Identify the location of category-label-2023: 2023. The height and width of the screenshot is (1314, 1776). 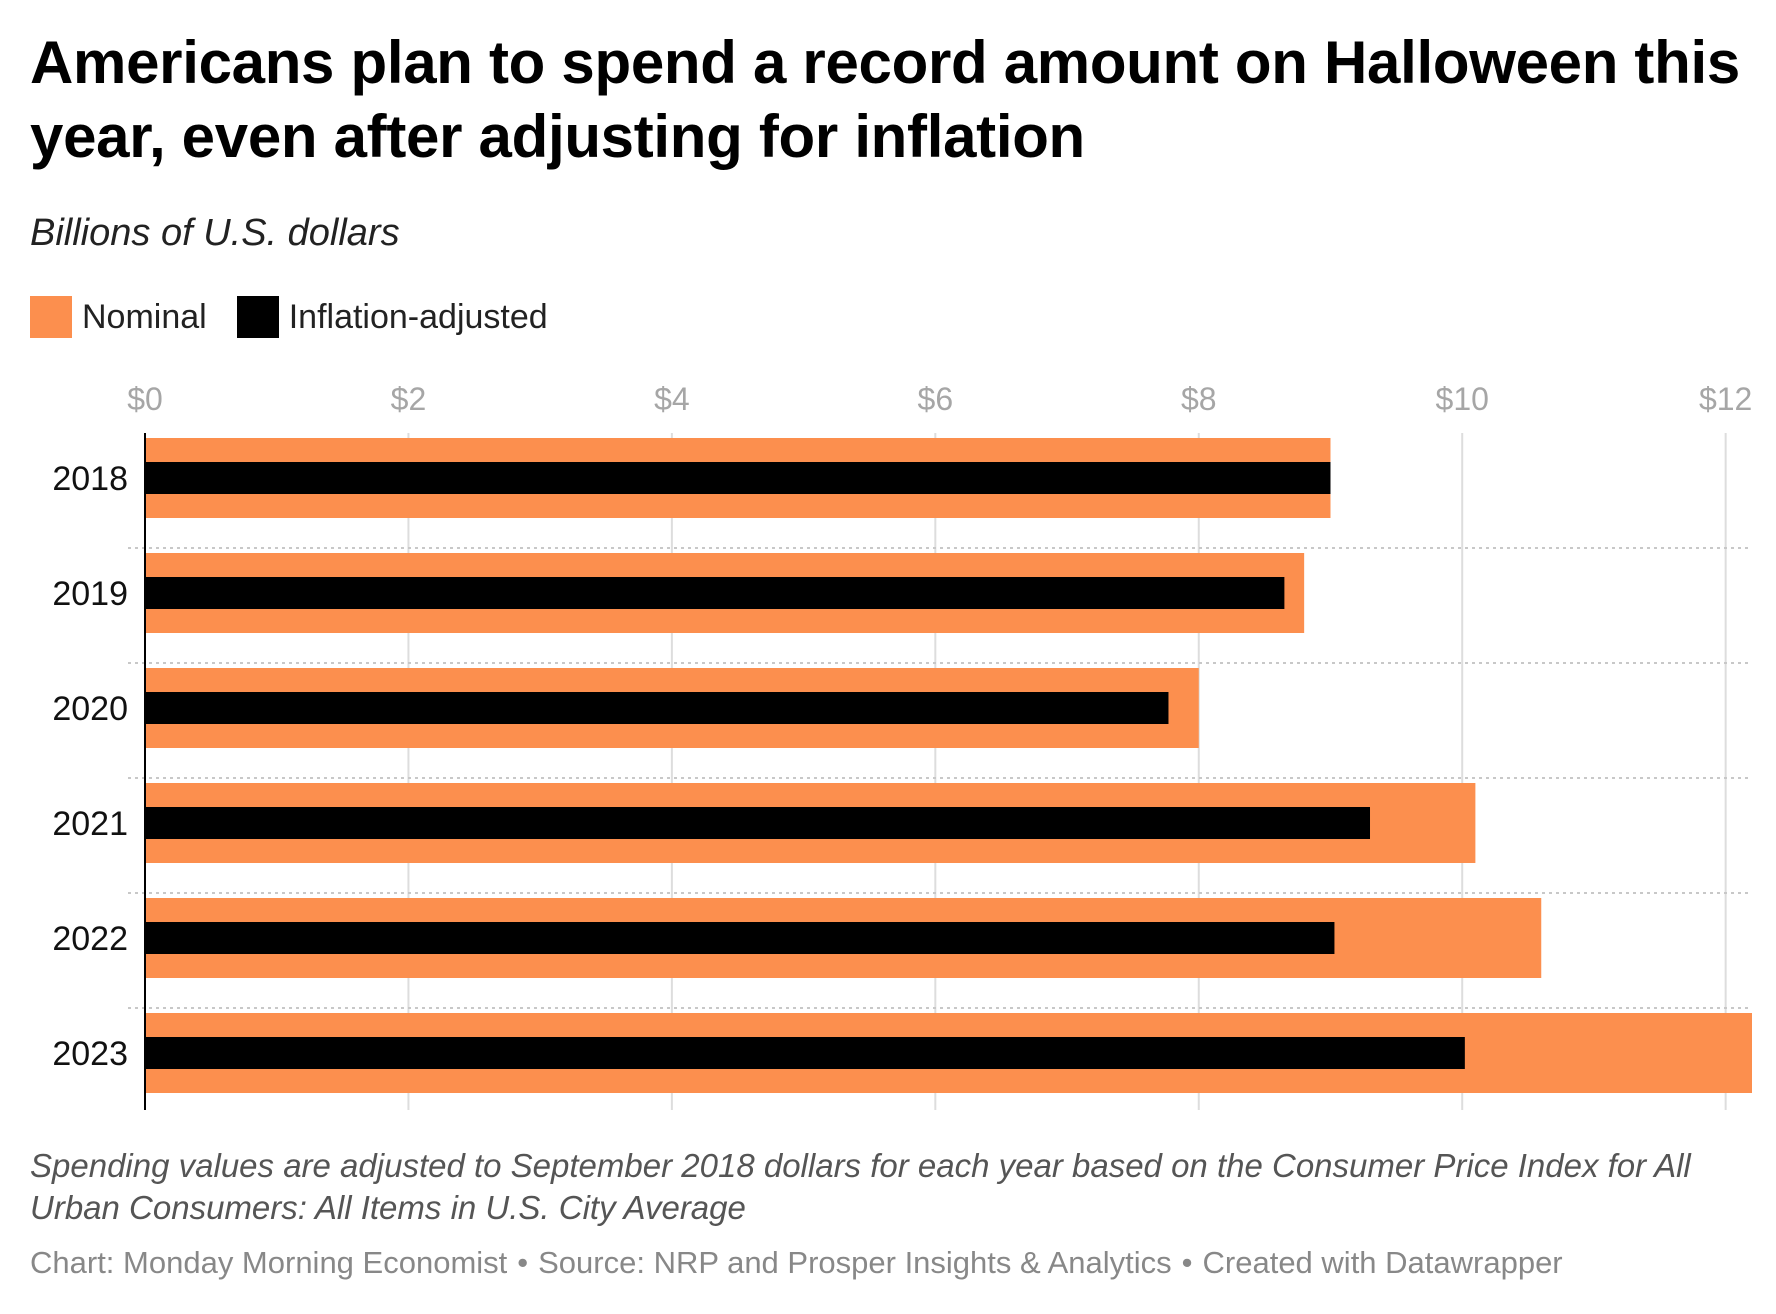
(90, 1054).